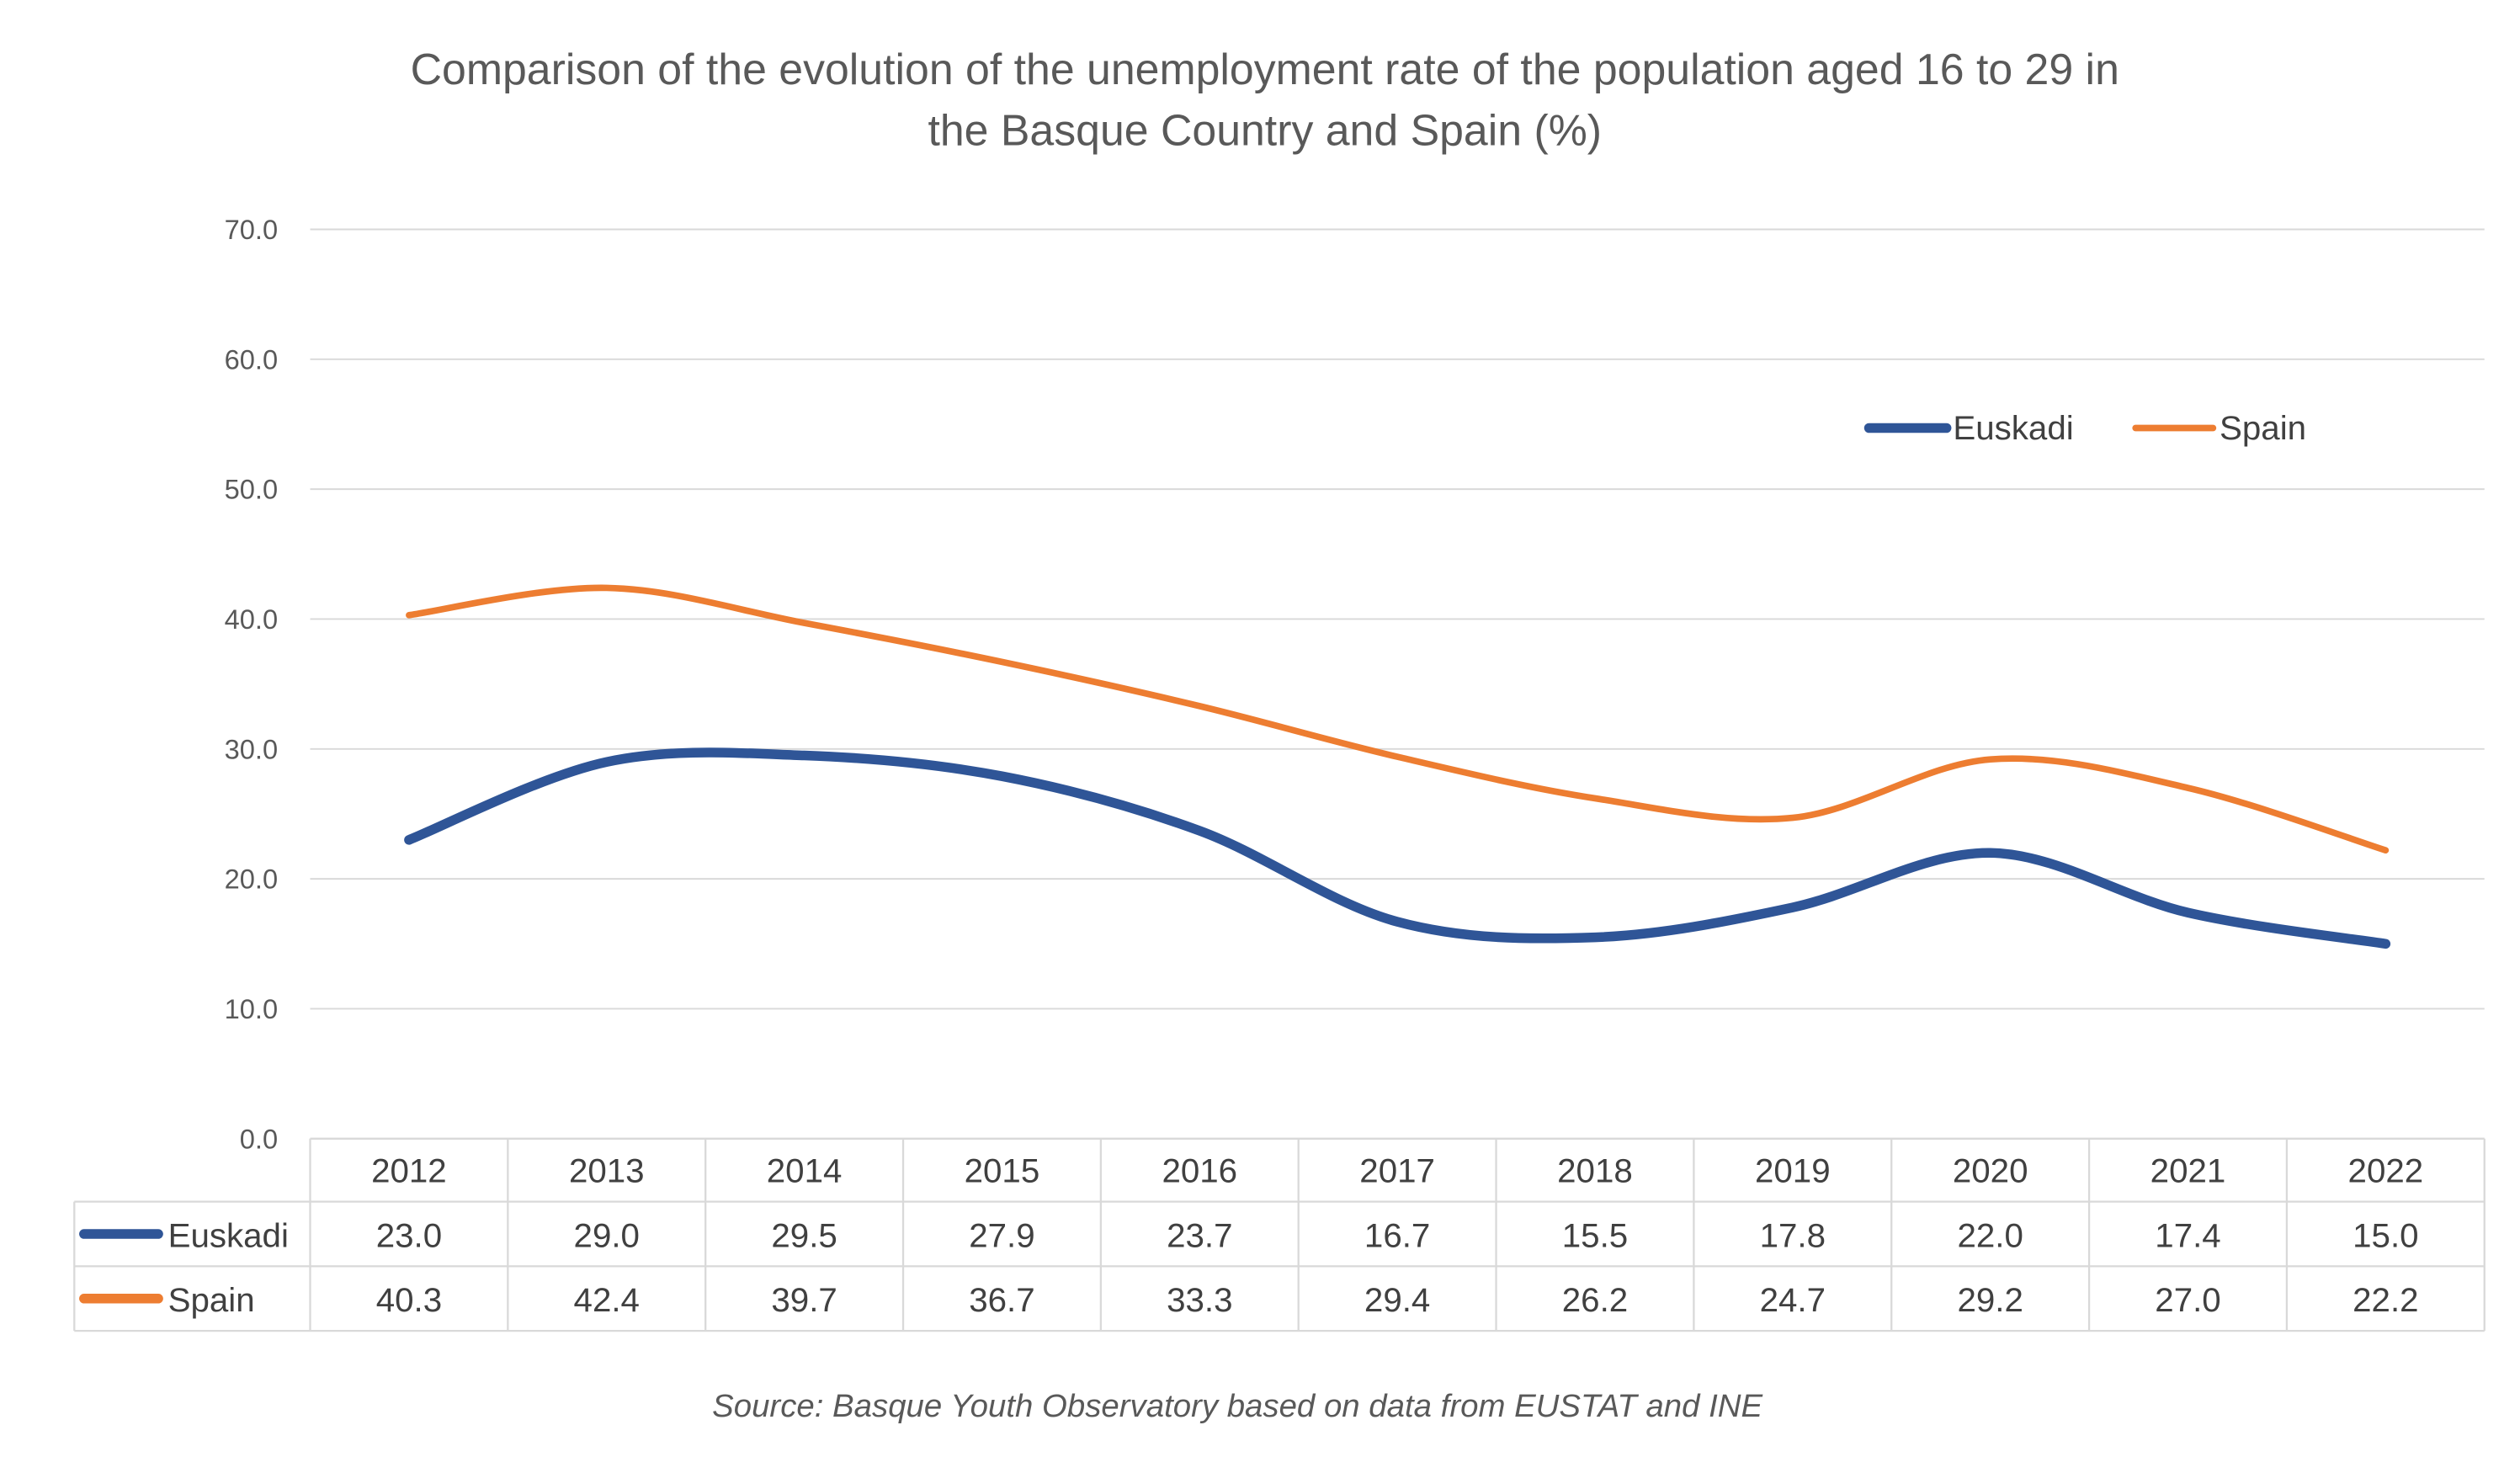 The width and height of the screenshot is (2520, 1473). I want to click on y-tick-label: 30.0, so click(251, 748).